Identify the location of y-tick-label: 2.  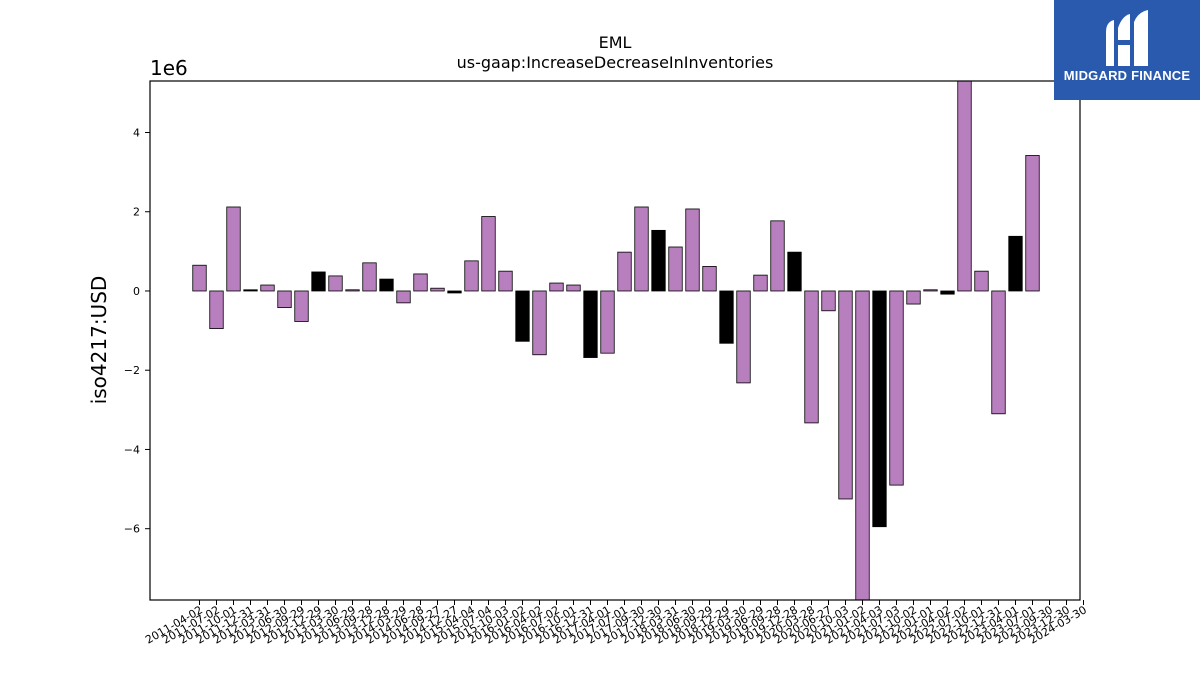
(136, 212).